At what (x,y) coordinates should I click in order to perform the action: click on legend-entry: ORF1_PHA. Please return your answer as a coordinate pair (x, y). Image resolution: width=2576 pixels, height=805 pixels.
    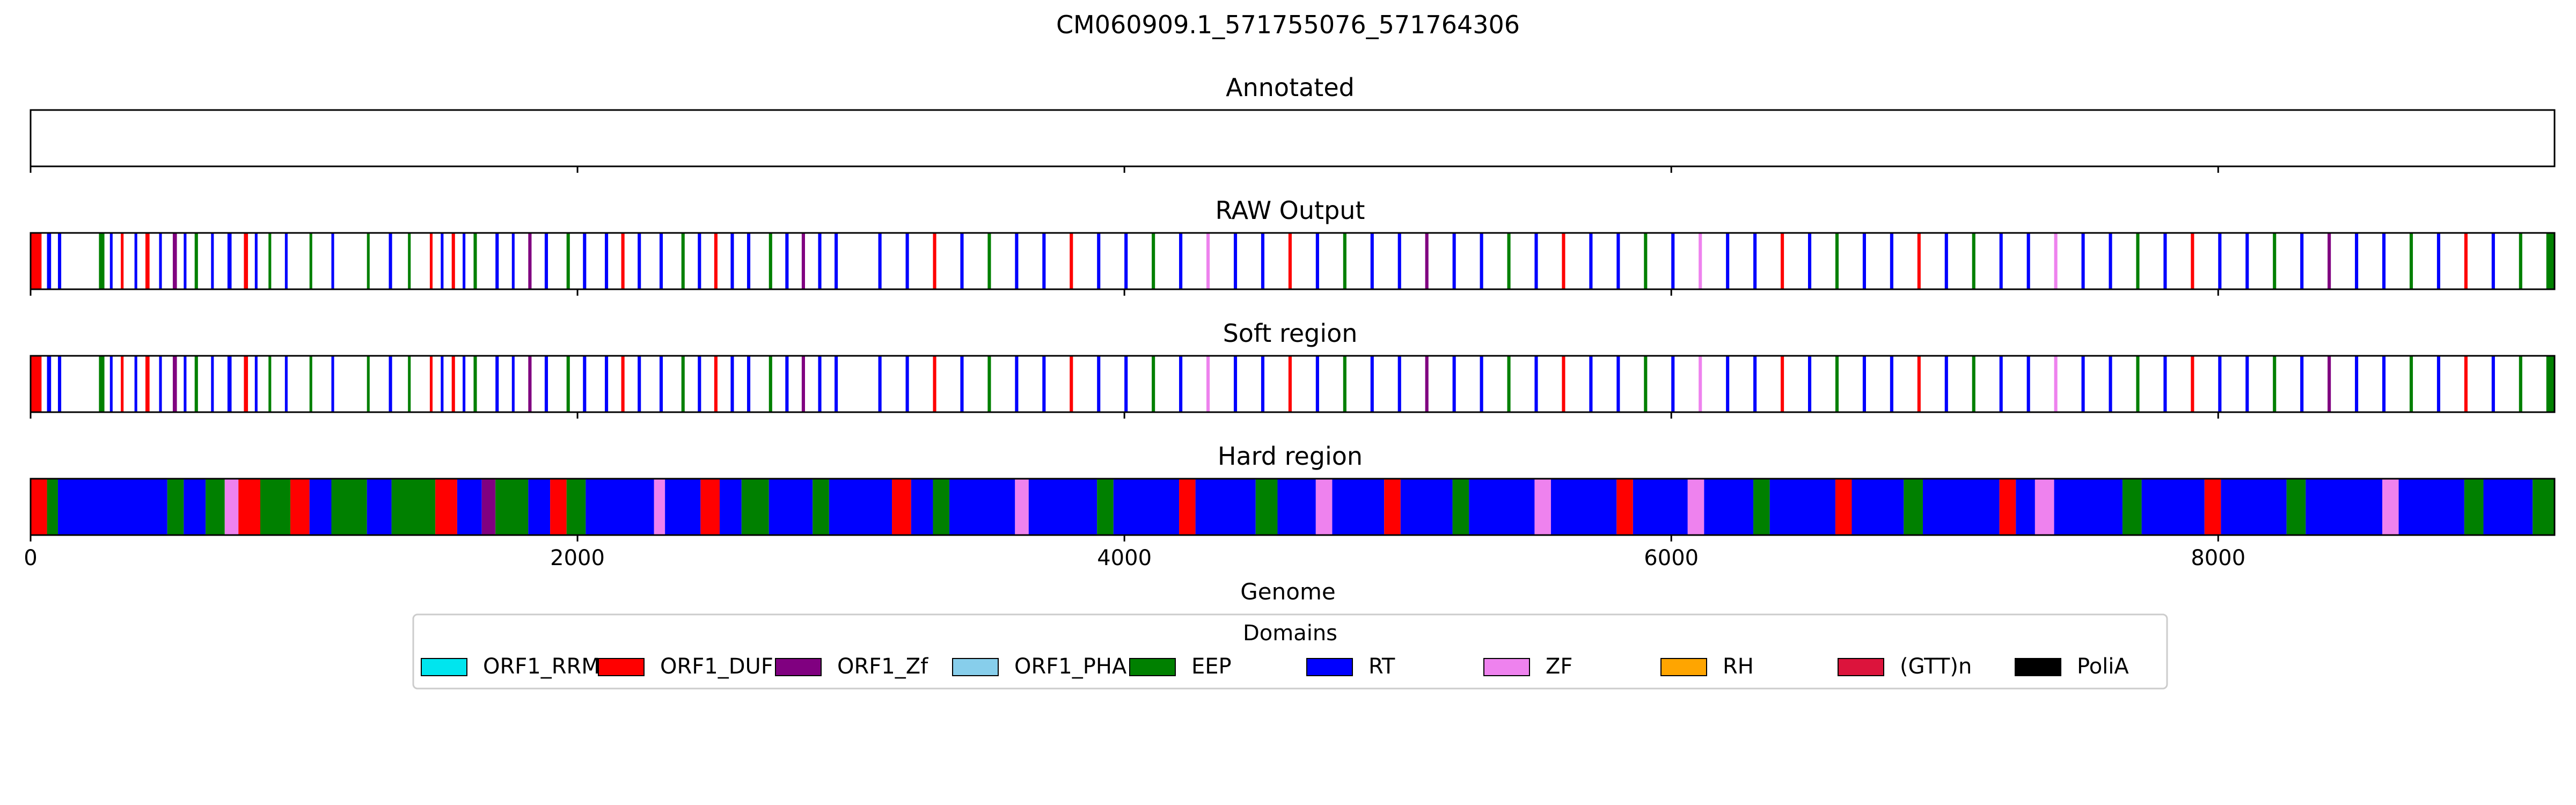
    Looking at the image, I should click on (1039, 666).